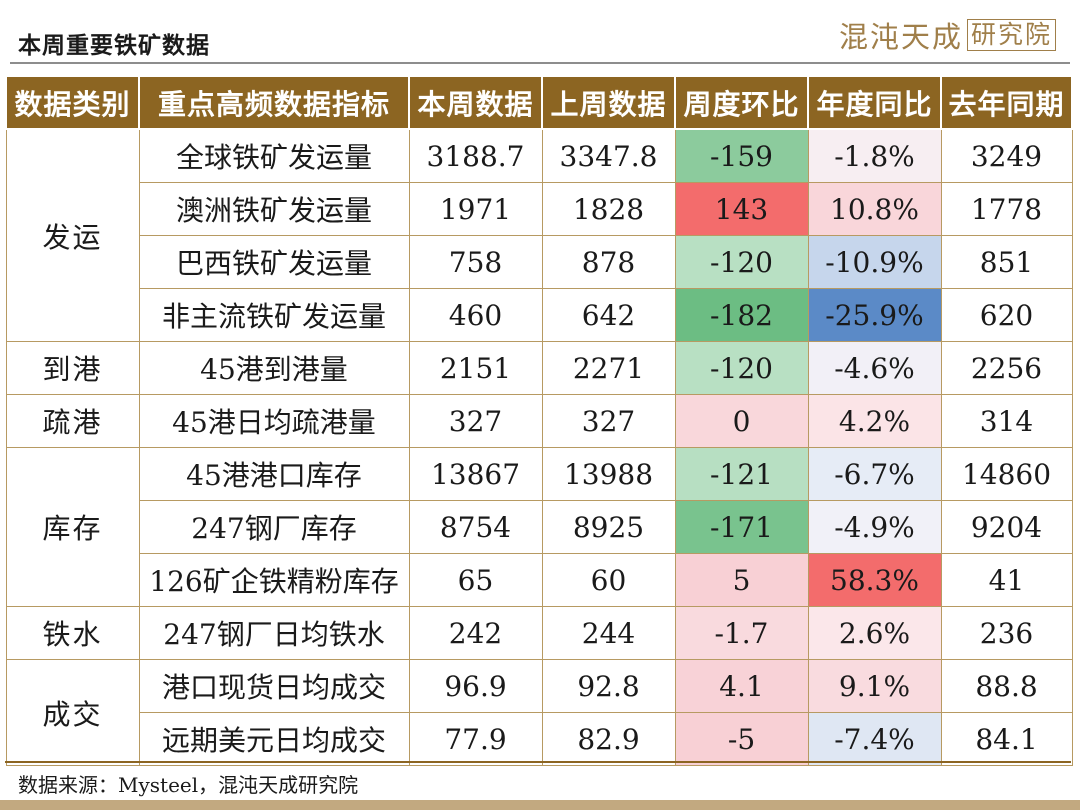  What do you see at coordinates (475, 262) in the screenshot?
I see `this-week-cell: 758` at bounding box center [475, 262].